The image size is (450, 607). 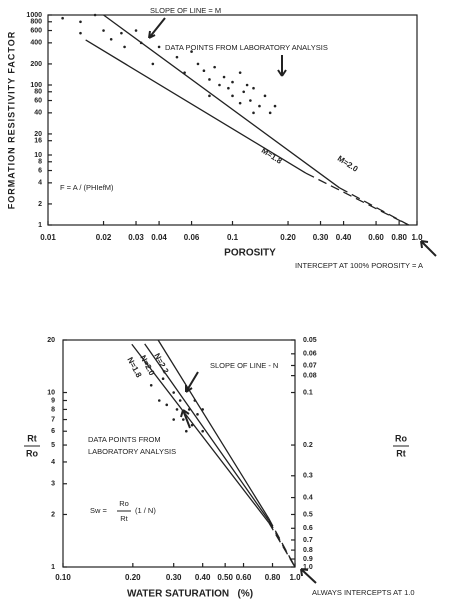 I want to click on y-tick-label: 40, so click(x=38, y=113).